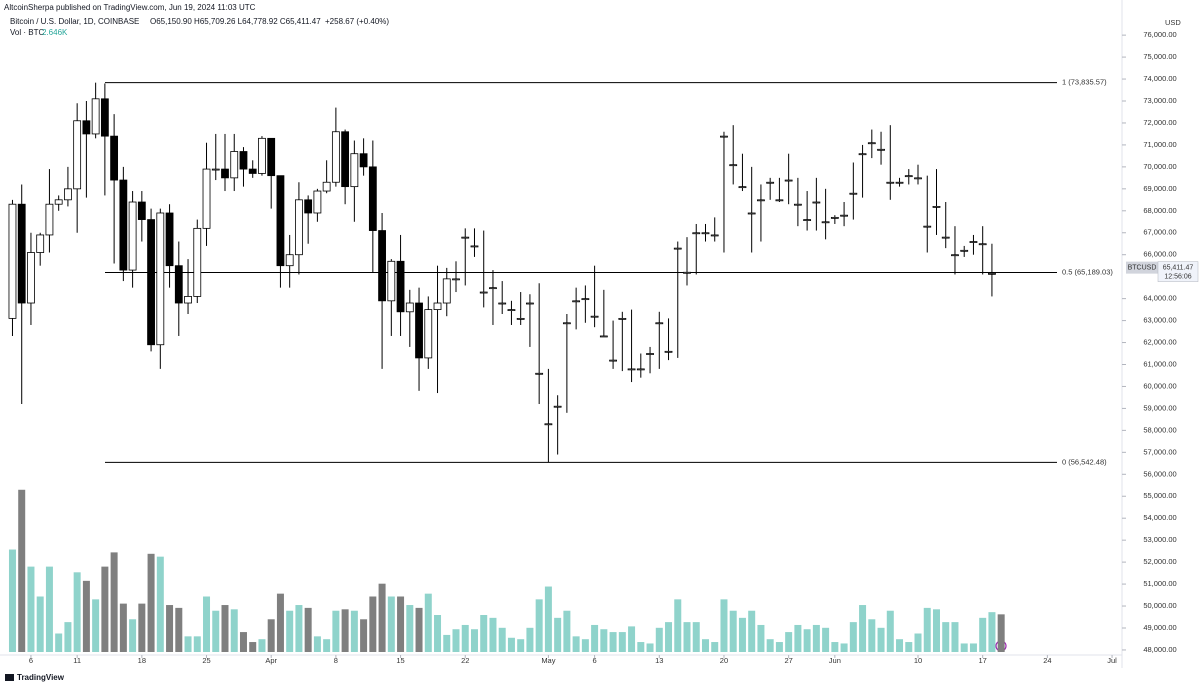 The height and width of the screenshot is (688, 1200). I want to click on change-readout: +258.67 (+0.40%), so click(357, 21).